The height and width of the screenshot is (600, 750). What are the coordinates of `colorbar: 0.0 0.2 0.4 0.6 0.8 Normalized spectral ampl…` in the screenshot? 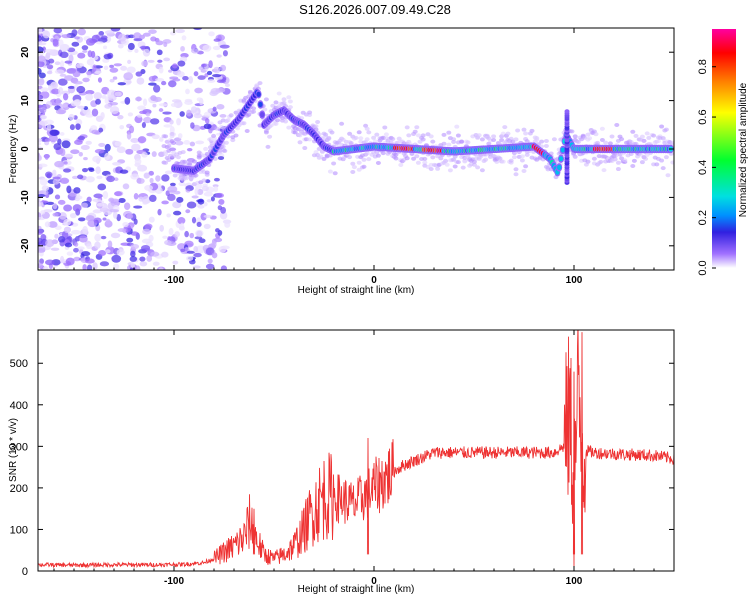 It's located at (723, 152).